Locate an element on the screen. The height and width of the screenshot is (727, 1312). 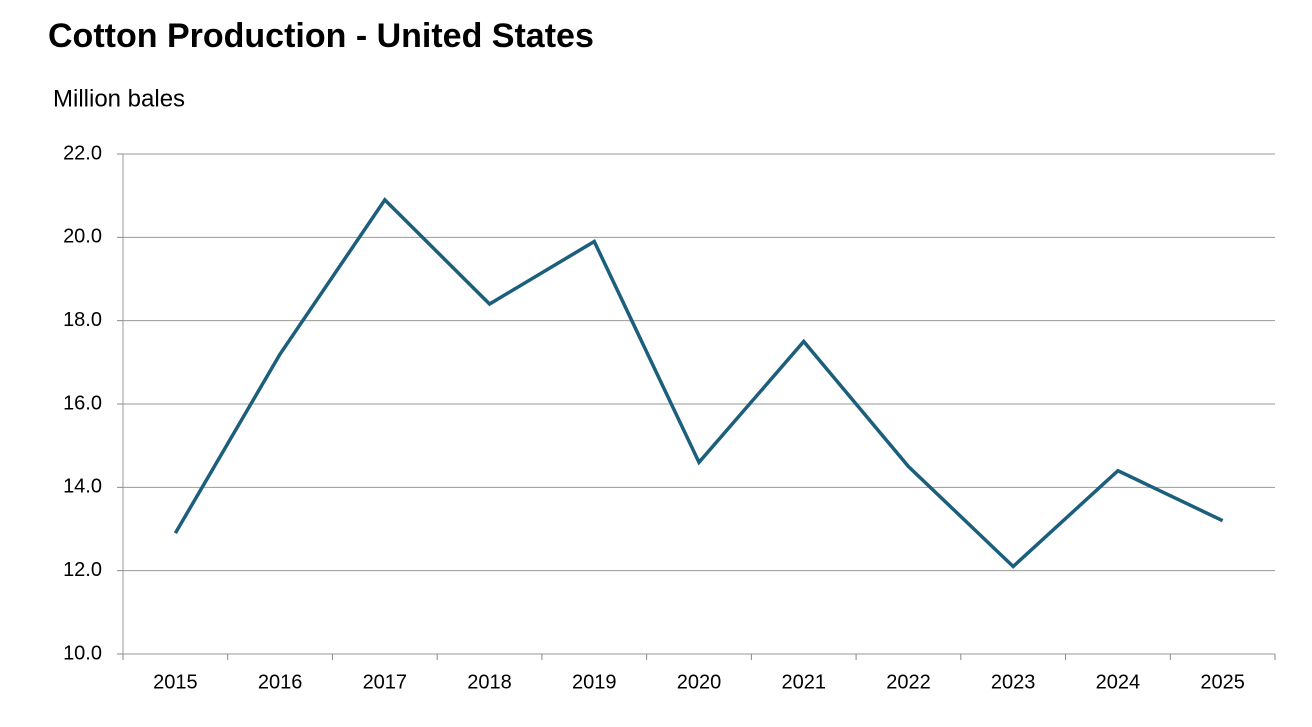
chart-title: Cotton Production - United States is located at coordinates (321, 36).